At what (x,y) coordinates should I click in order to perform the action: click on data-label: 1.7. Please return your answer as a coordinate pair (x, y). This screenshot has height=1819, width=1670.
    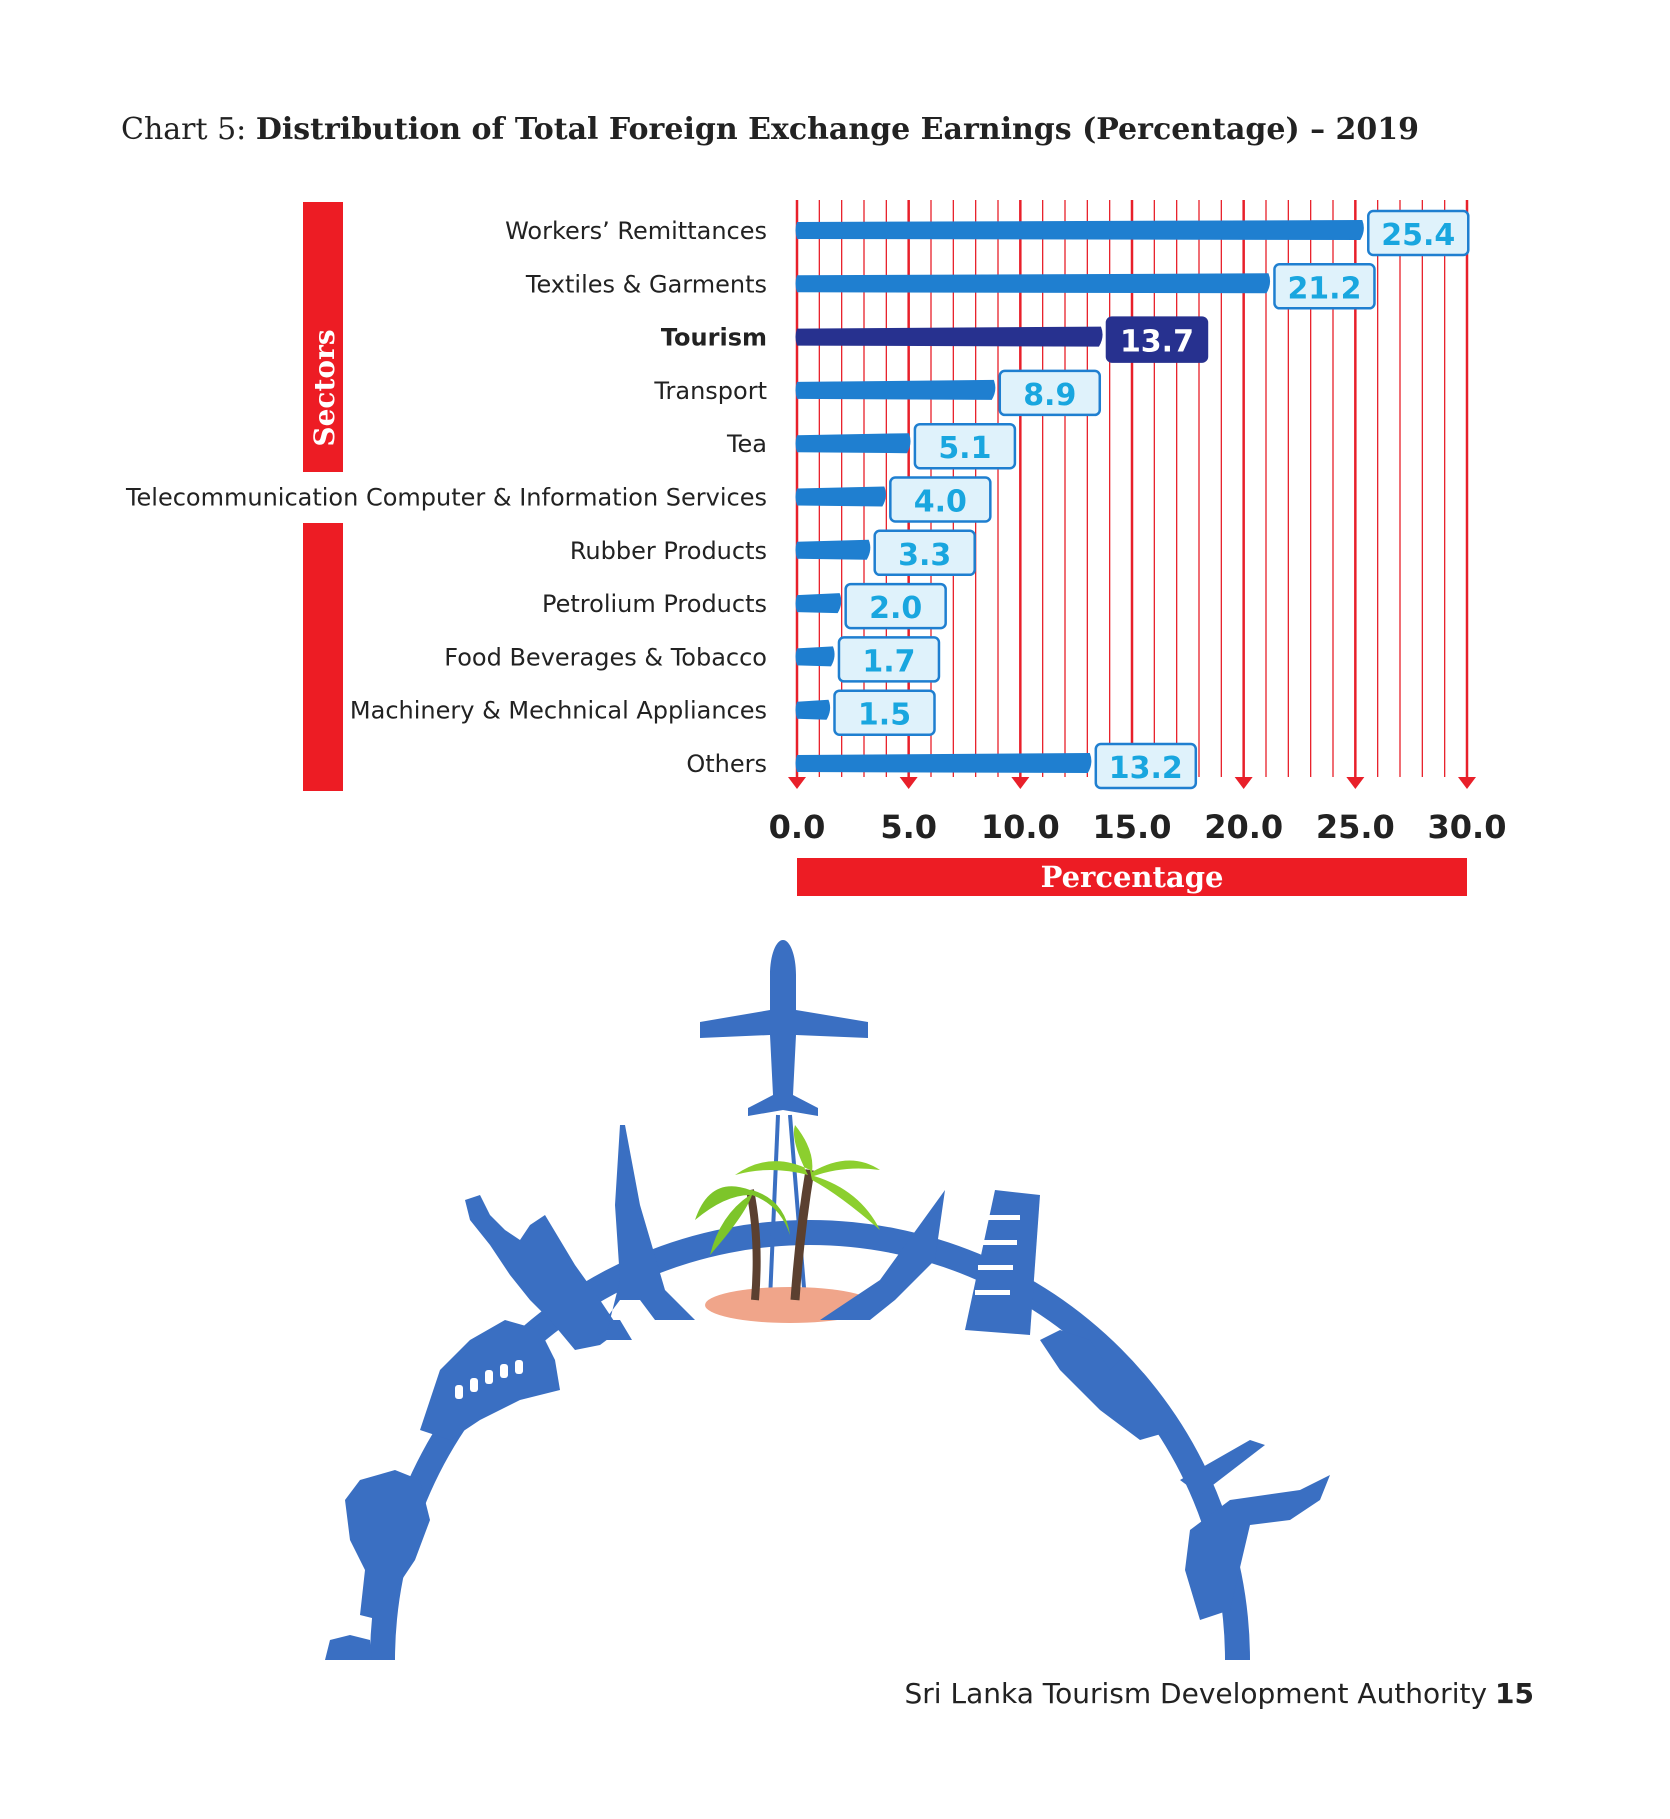
    Looking at the image, I should click on (888, 661).